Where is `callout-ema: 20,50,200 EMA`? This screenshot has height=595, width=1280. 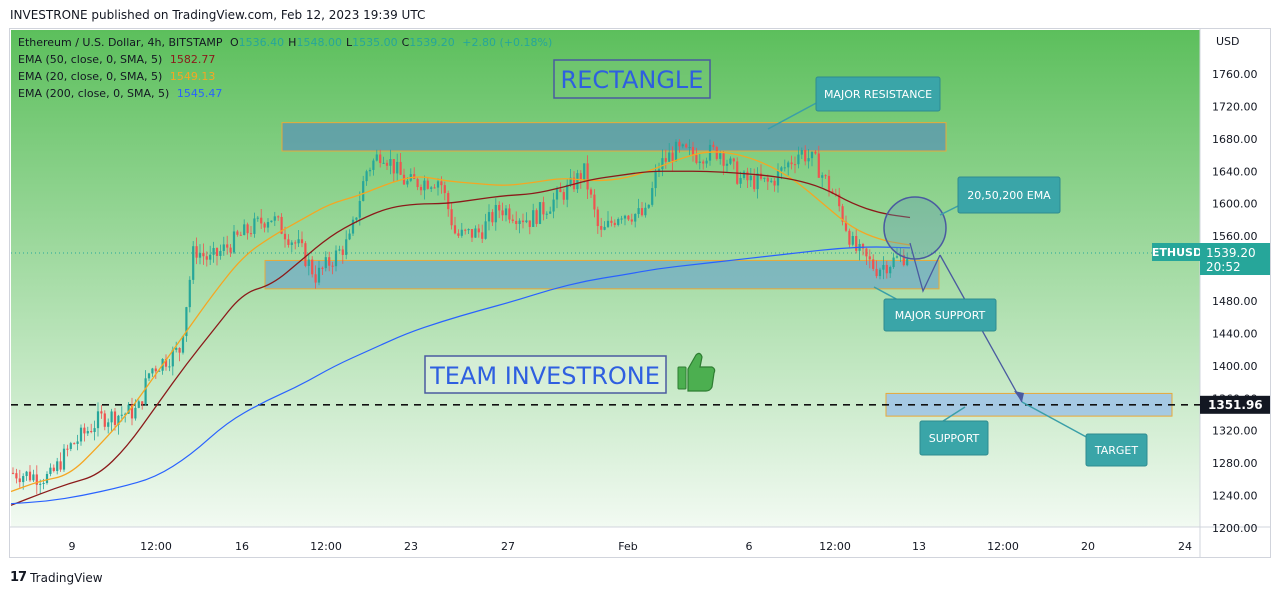 callout-ema: 20,50,200 EMA is located at coordinates (1000, 196).